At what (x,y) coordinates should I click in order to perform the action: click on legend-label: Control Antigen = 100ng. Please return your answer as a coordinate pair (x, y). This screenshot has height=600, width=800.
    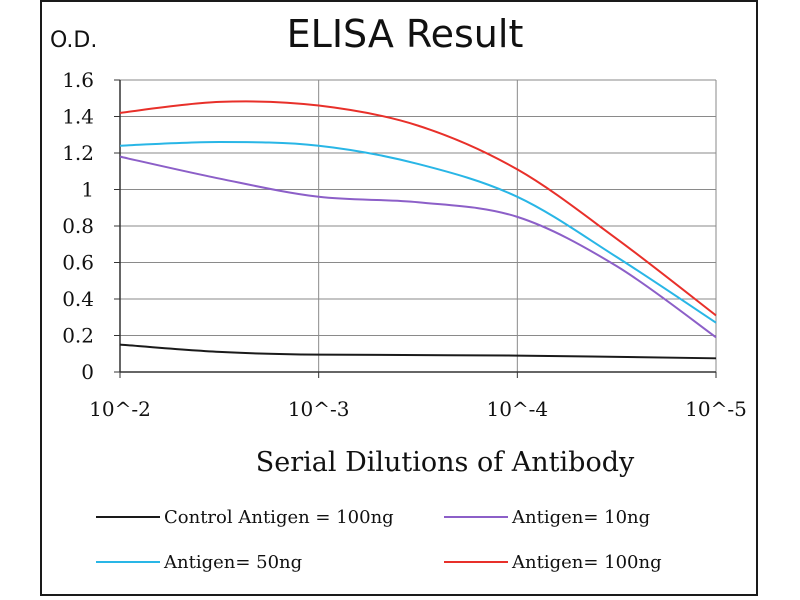
    Looking at the image, I should click on (279, 517).